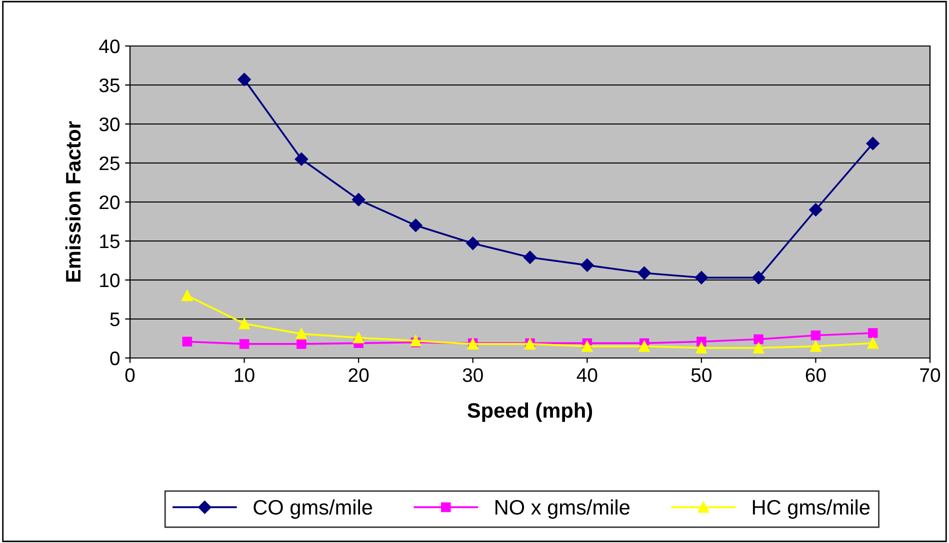 The width and height of the screenshot is (949, 543). Describe the element at coordinates (110, 241) in the screenshot. I see `y-tick-label: 15` at that location.